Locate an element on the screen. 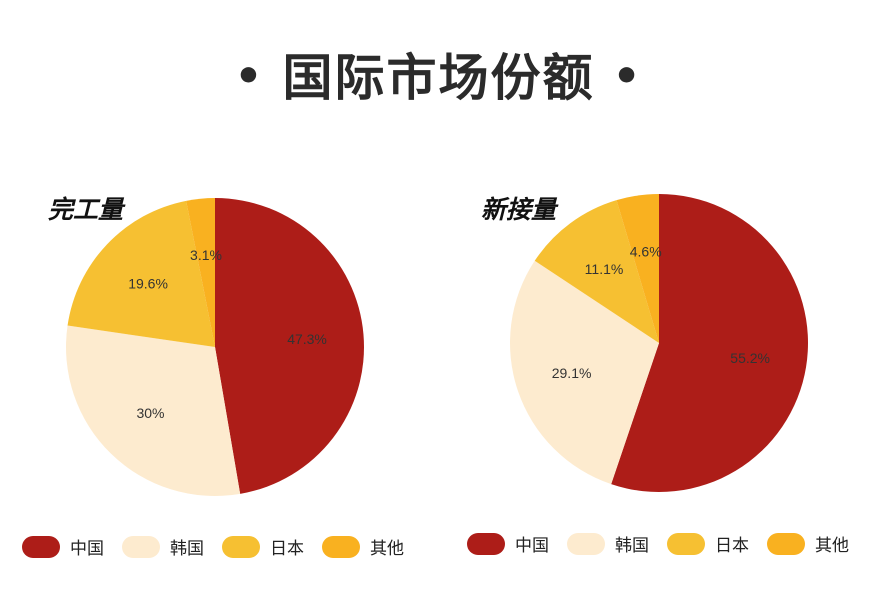 The image size is (877, 592). pie-label-korea: 30% is located at coordinates (150, 413).